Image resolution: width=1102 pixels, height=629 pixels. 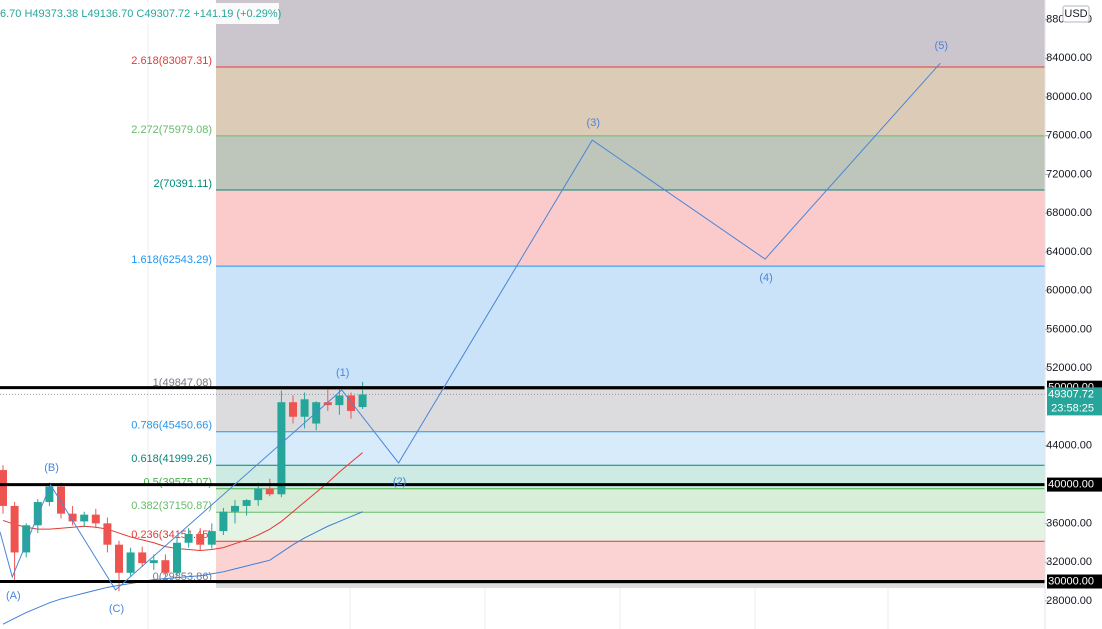 What do you see at coordinates (171, 426) in the screenshot?
I see `fib-label: 0.786(45450.66)` at bounding box center [171, 426].